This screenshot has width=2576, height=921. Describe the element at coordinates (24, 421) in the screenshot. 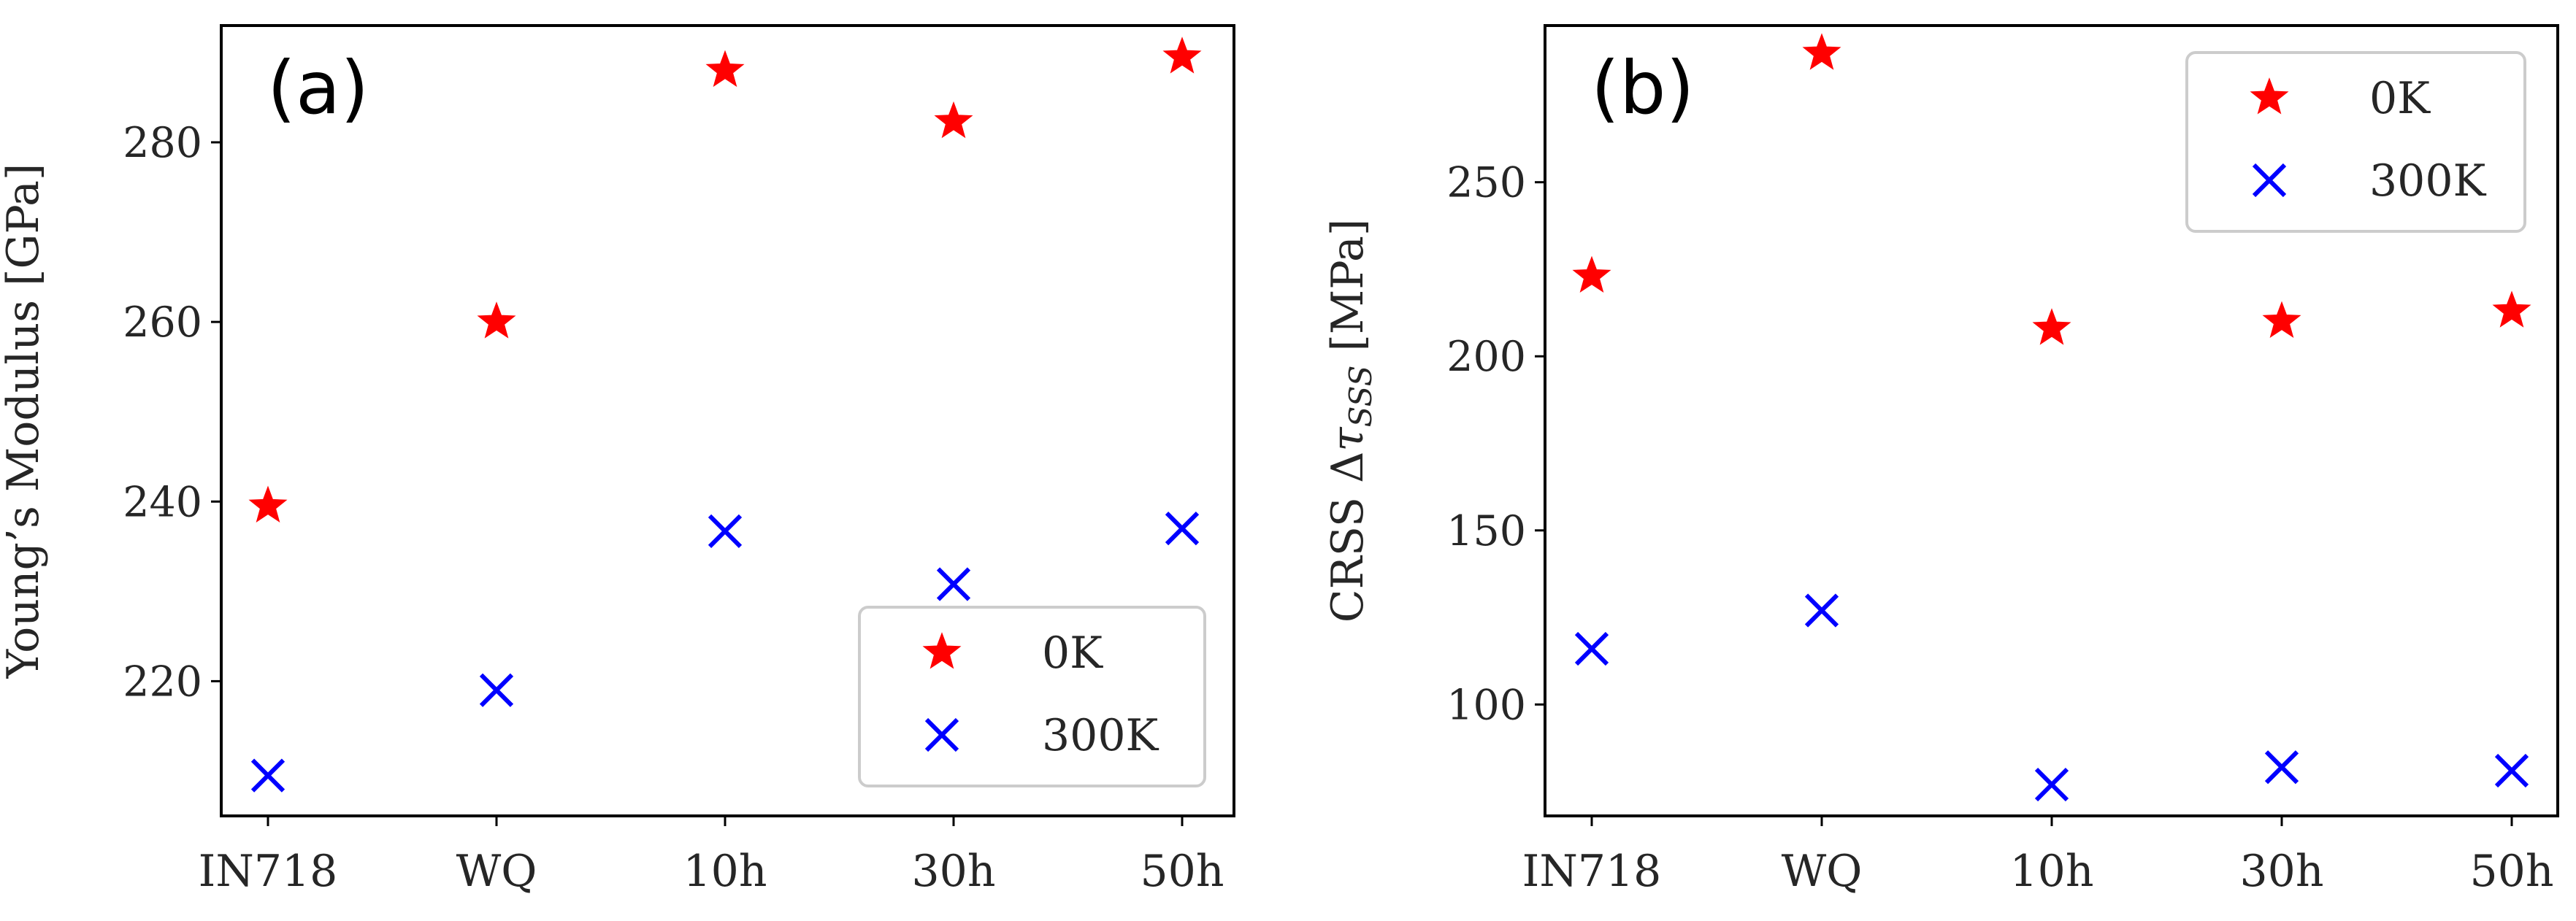

I see `y-axis-label: Young’s Modulus [GPa]` at that location.